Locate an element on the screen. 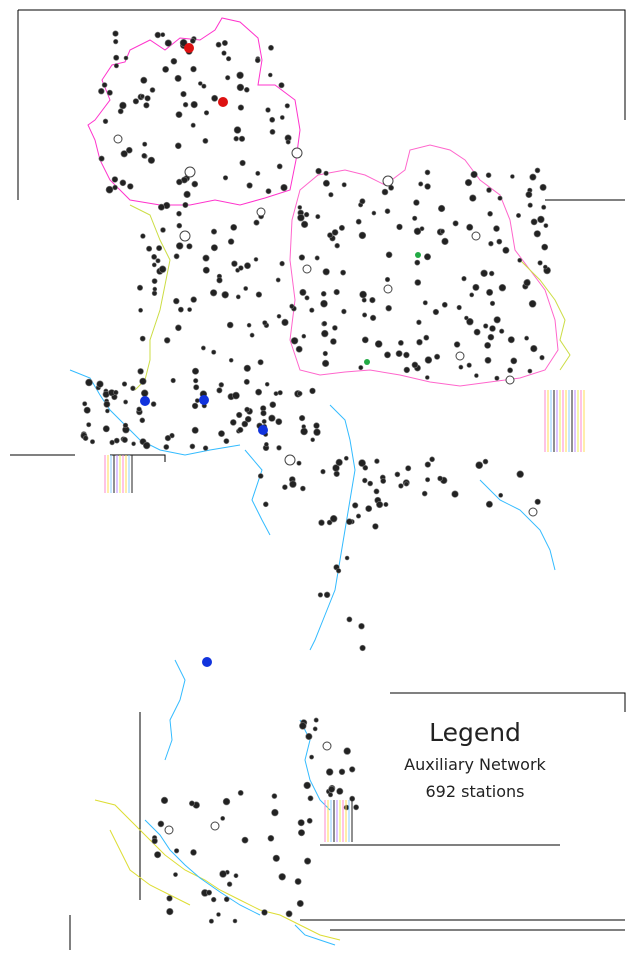 Image resolution: width=630 pixels, height=953 pixels. region-north is located at coordinates (194, 111).